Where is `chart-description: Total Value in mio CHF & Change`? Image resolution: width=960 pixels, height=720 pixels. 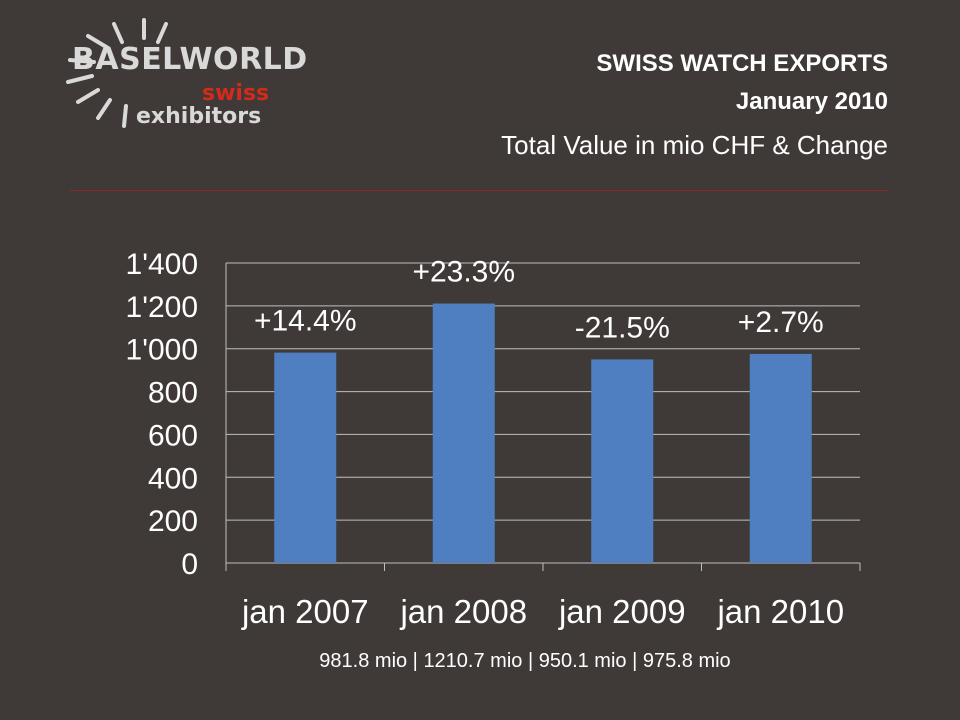 chart-description: Total Value in mio CHF & Change is located at coordinates (694, 145).